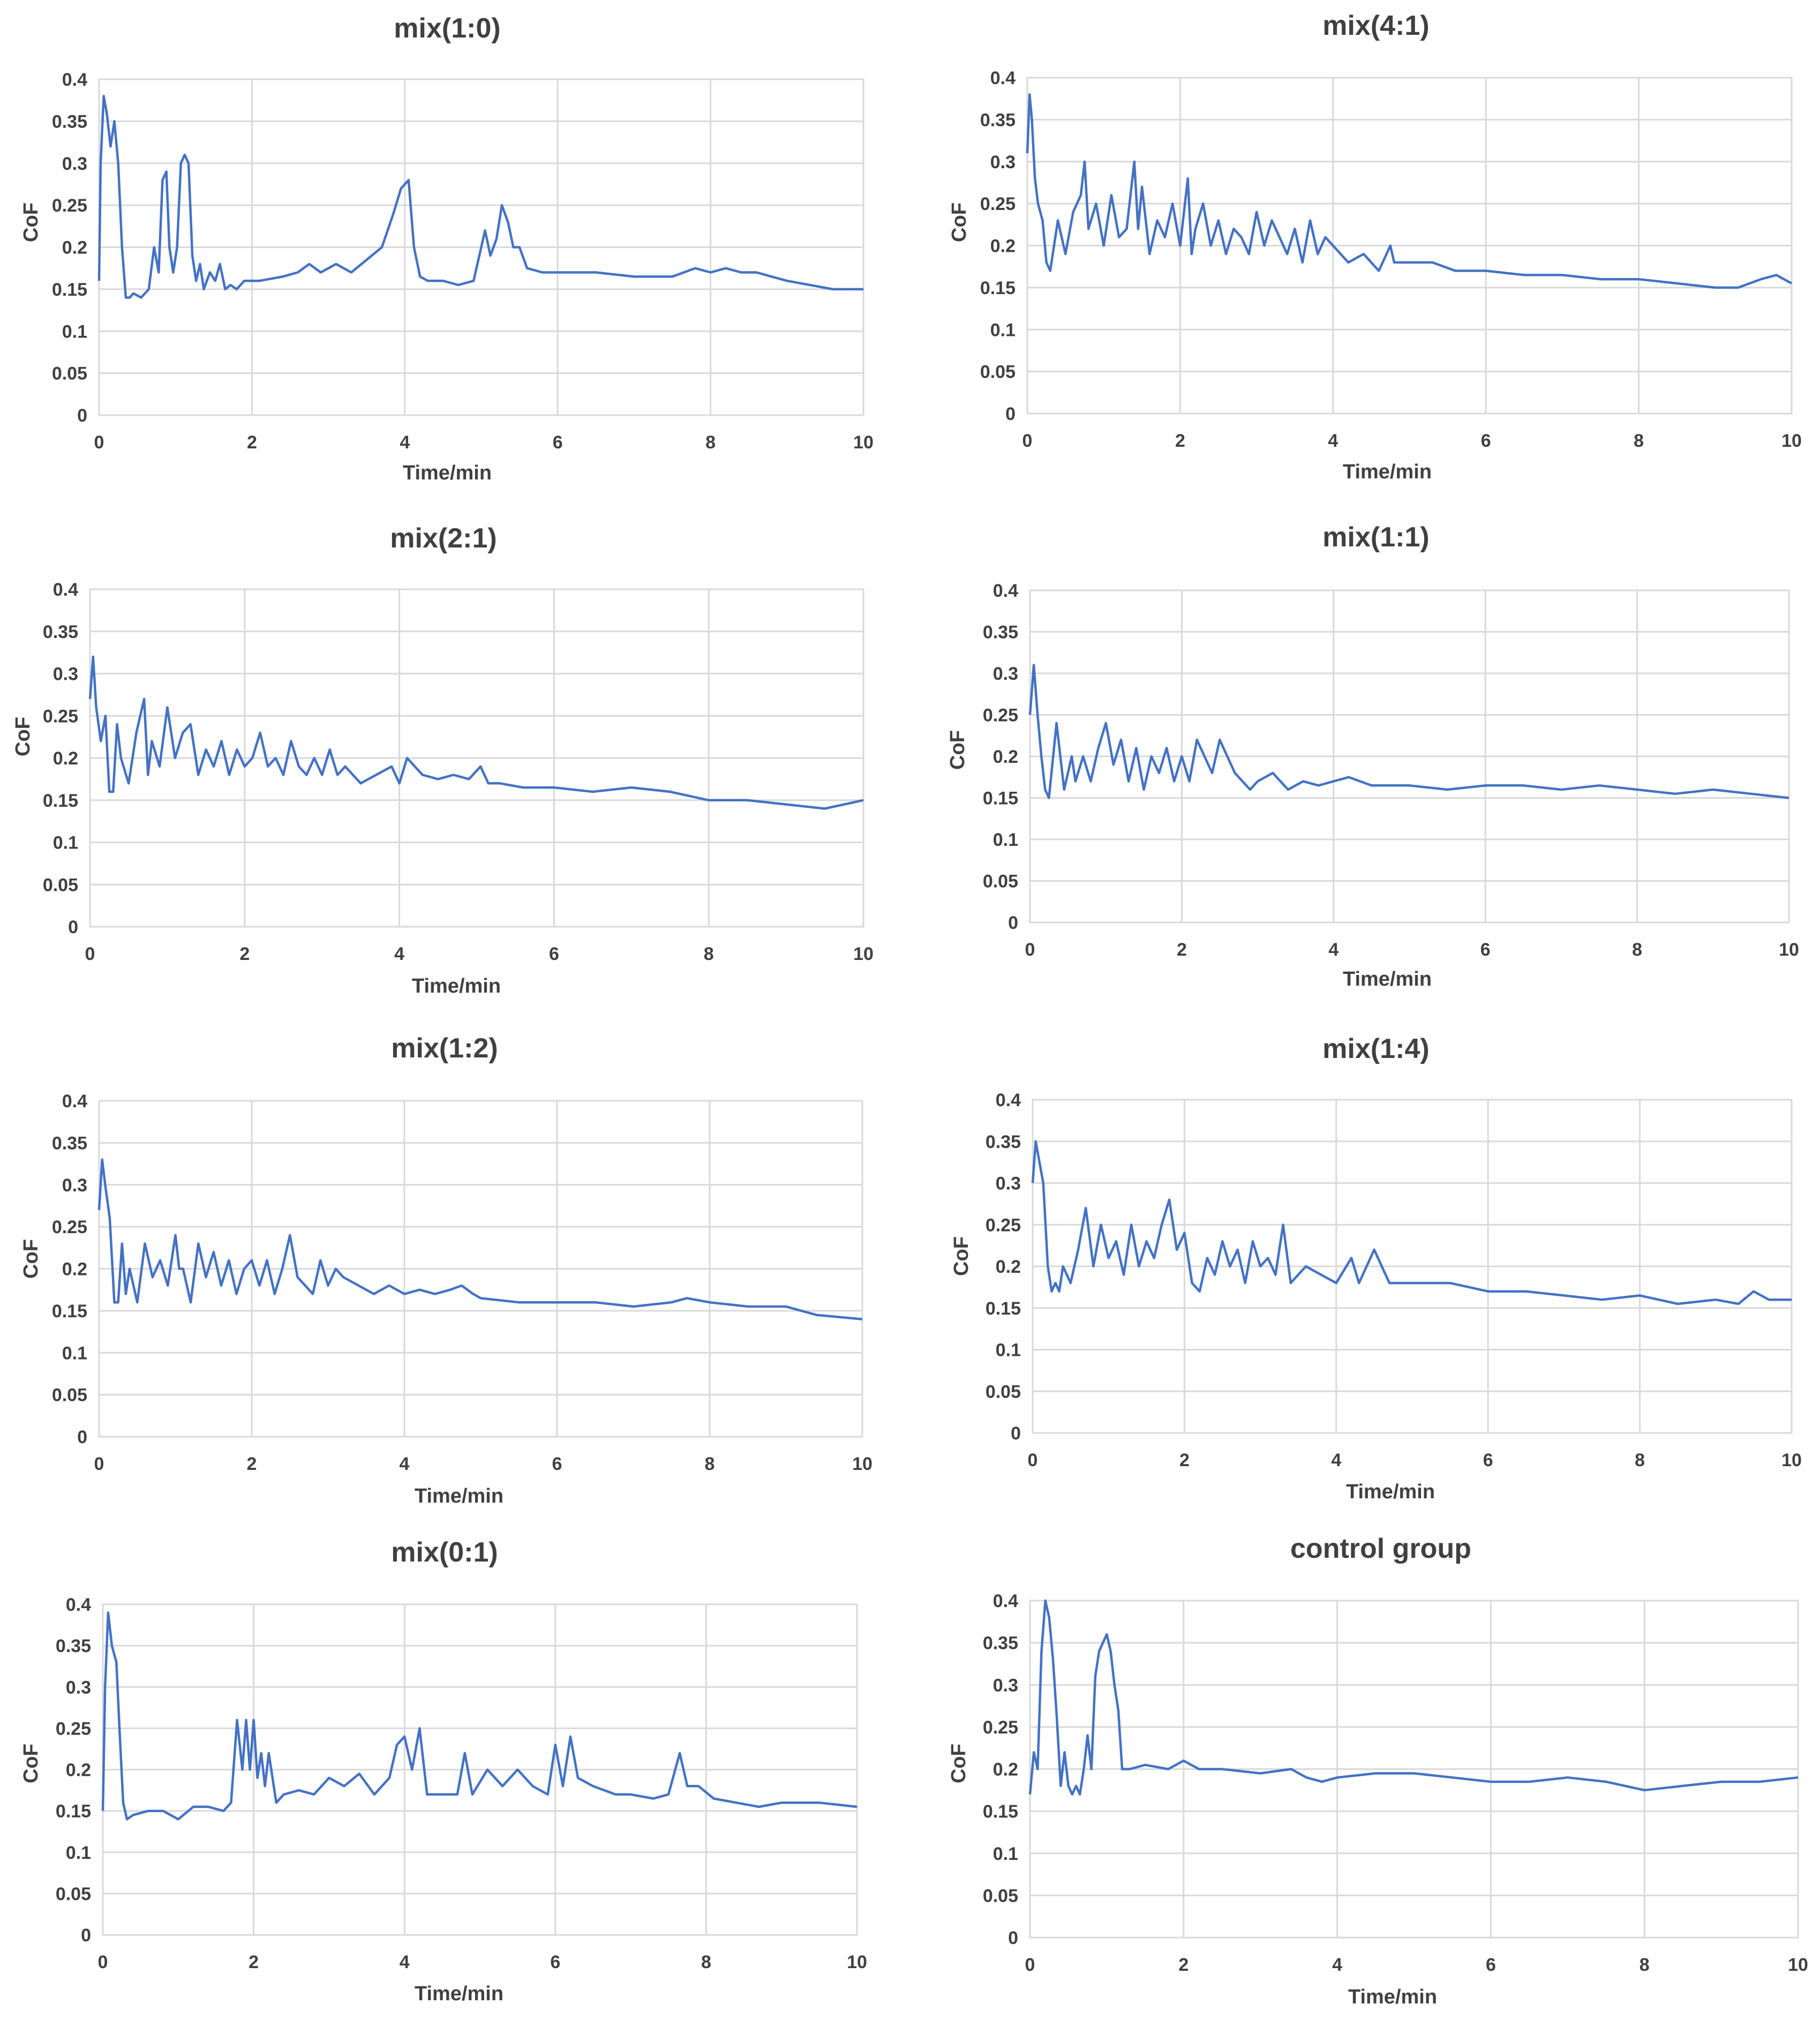 The image size is (1820, 2019). Describe the element at coordinates (1375, 26) in the screenshot. I see `chart-title: mix(4:1)` at that location.